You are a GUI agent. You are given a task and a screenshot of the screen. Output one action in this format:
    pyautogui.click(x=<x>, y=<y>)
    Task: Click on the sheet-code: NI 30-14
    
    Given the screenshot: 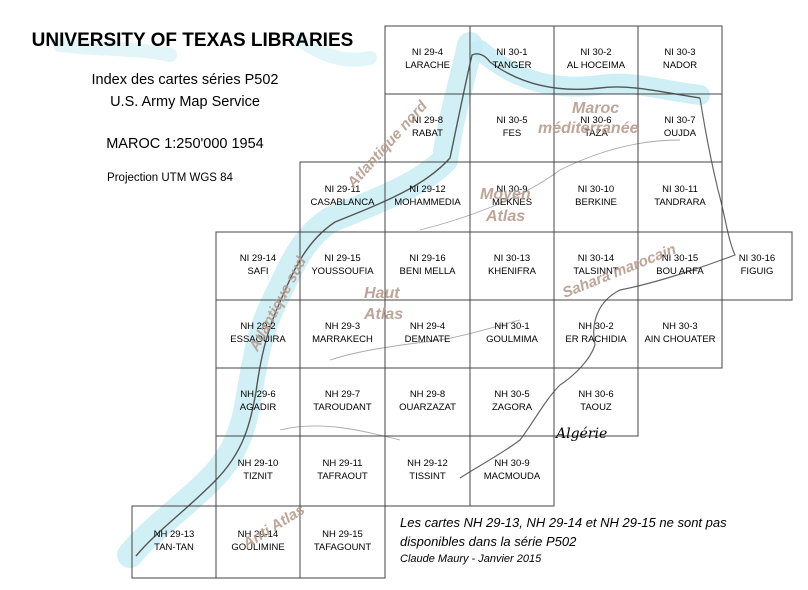 What is the action you would take?
    pyautogui.click(x=596, y=258)
    